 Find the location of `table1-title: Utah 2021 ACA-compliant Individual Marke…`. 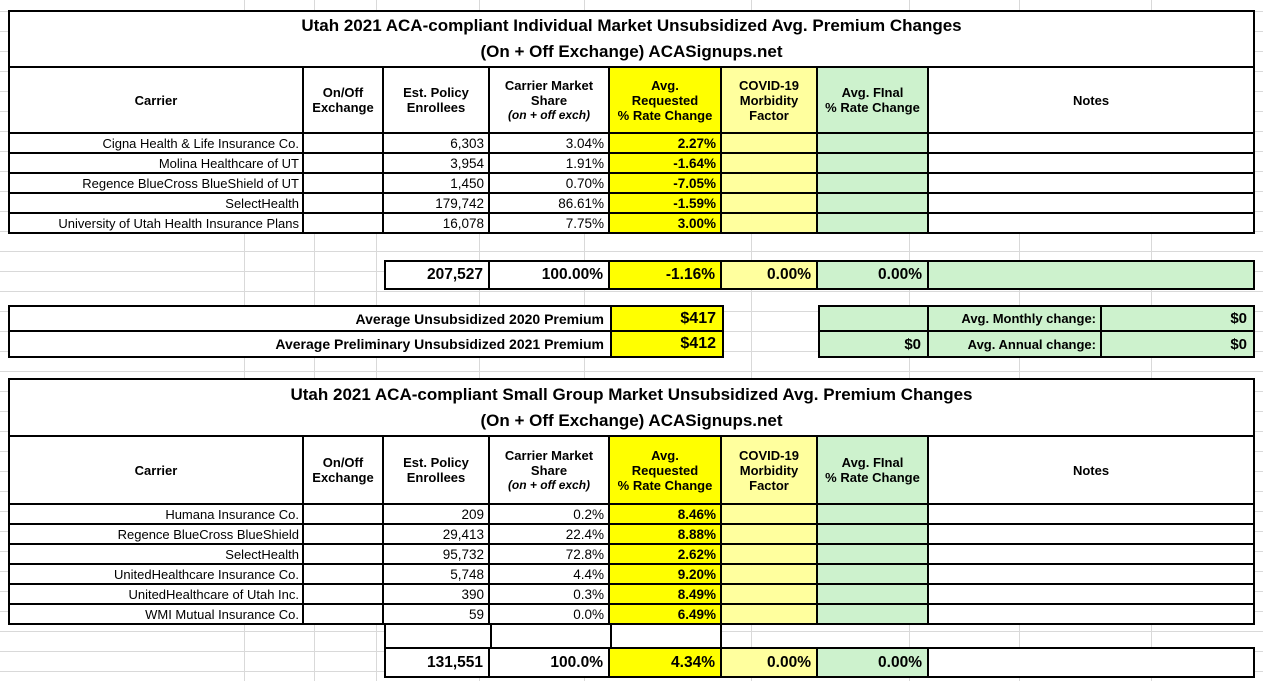

table1-title: Utah 2021 ACA-compliant Individual Marke… is located at coordinates (631, 39).